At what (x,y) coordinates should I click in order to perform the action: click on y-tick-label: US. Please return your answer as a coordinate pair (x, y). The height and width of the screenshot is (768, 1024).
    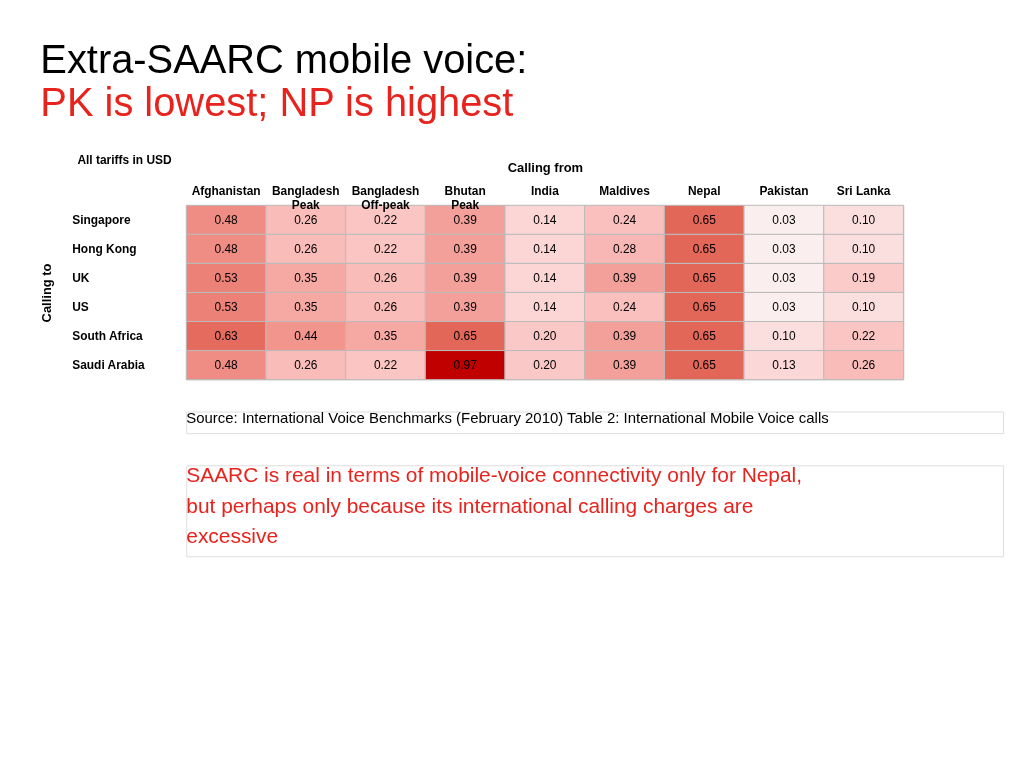
    Looking at the image, I should click on (80, 306).